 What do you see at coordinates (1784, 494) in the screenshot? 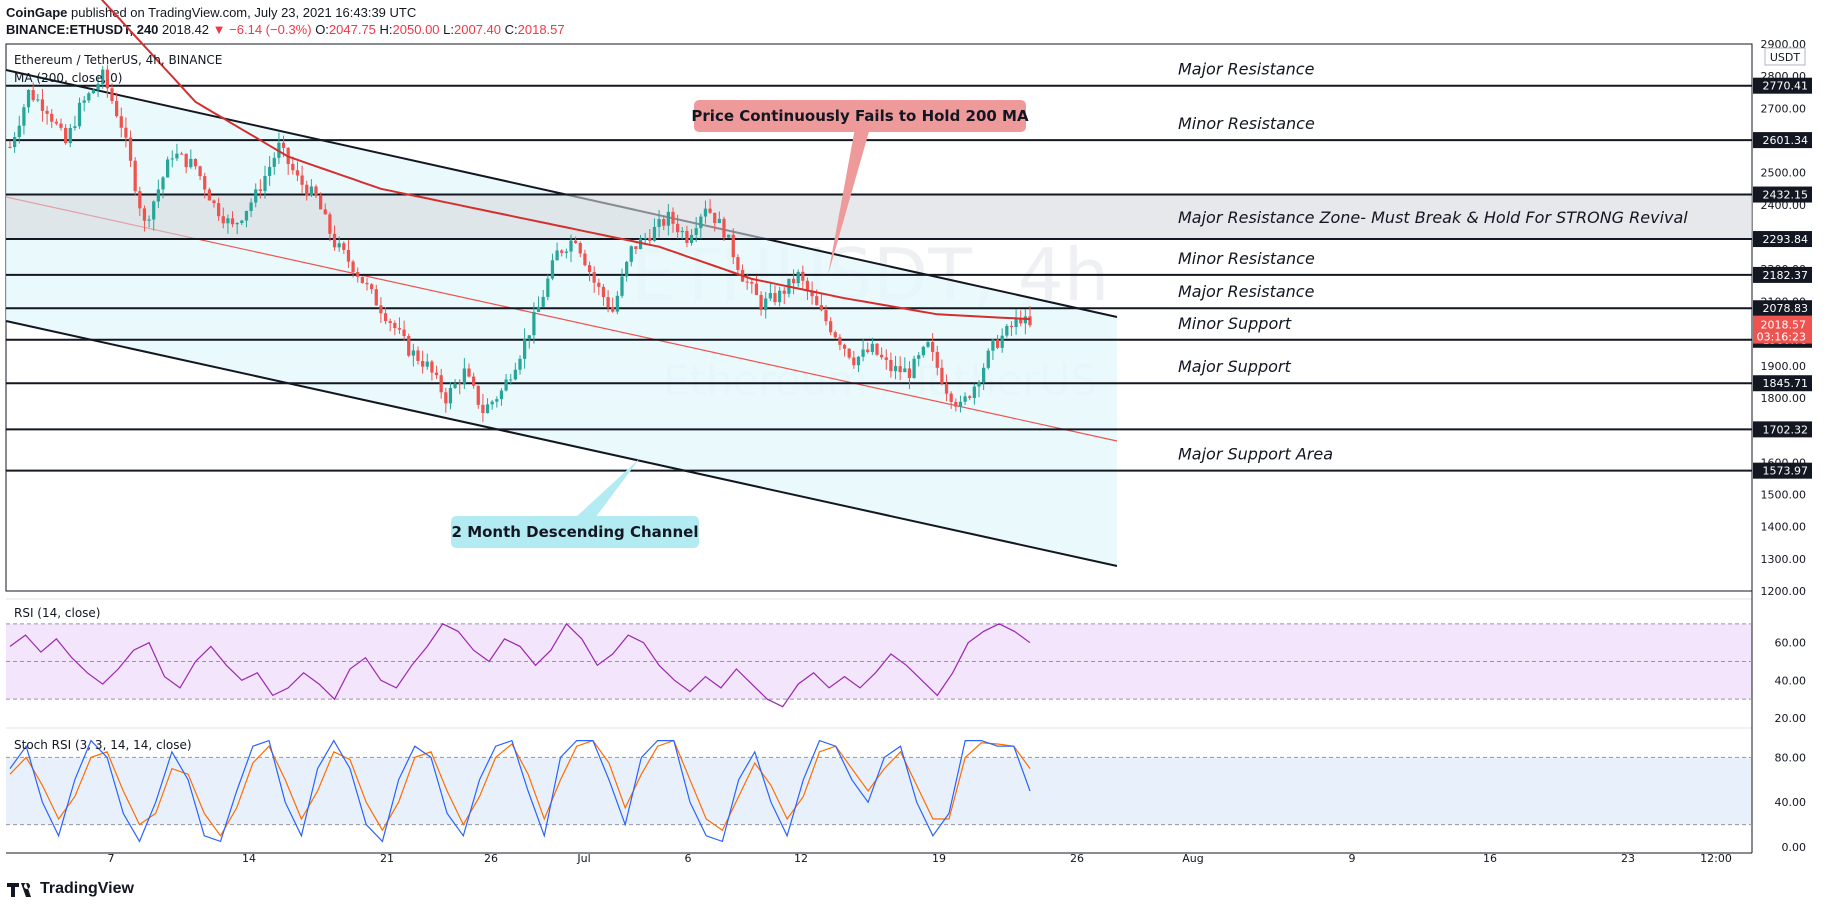
I see `price-tick-label: 1500.00` at bounding box center [1784, 494].